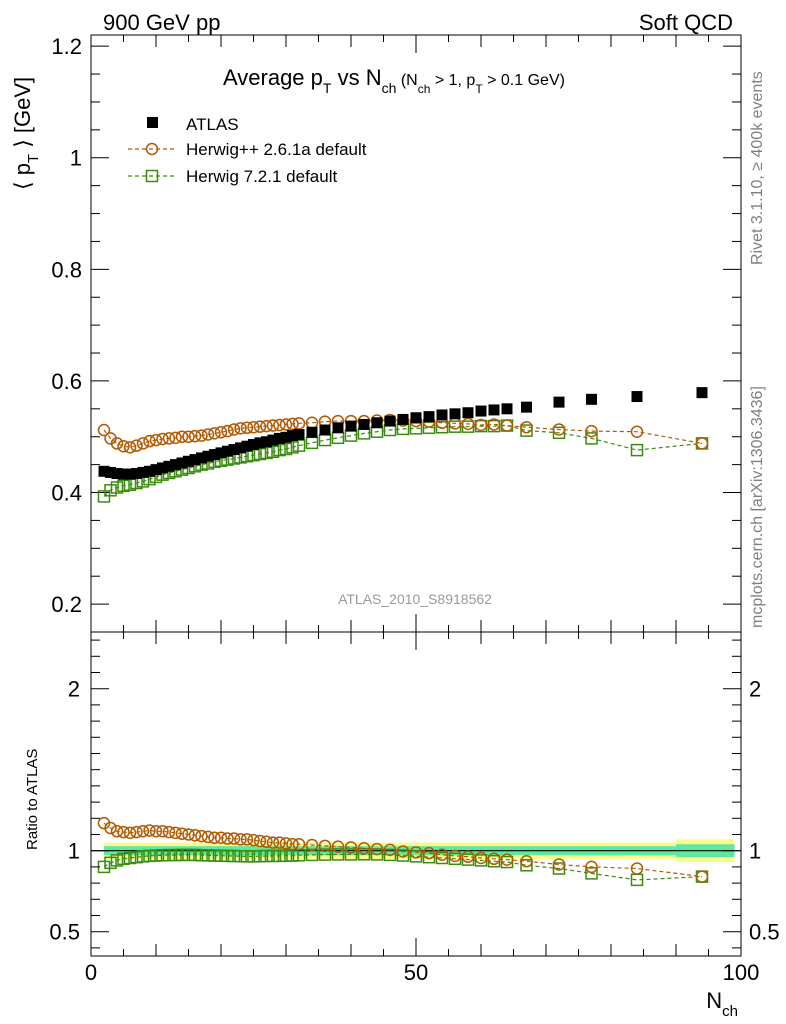 The image size is (786, 1024). Describe the element at coordinates (755, 851) in the screenshot. I see `ratio-y-tick-label-right: 1` at that location.